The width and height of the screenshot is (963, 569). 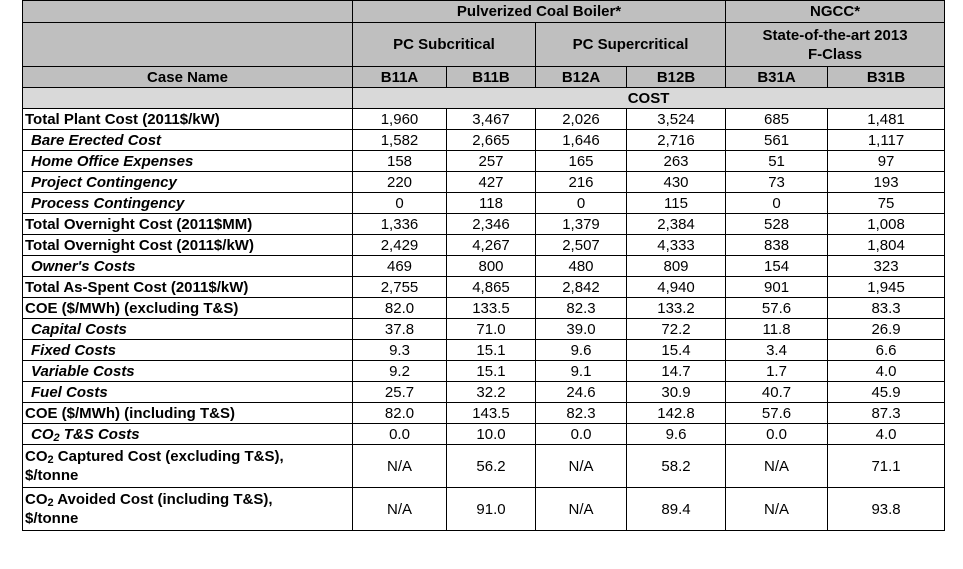 What do you see at coordinates (835, 44) in the screenshot?
I see `subheader-ngcc-fclass: State-of-the-art 2013 F-Class` at bounding box center [835, 44].